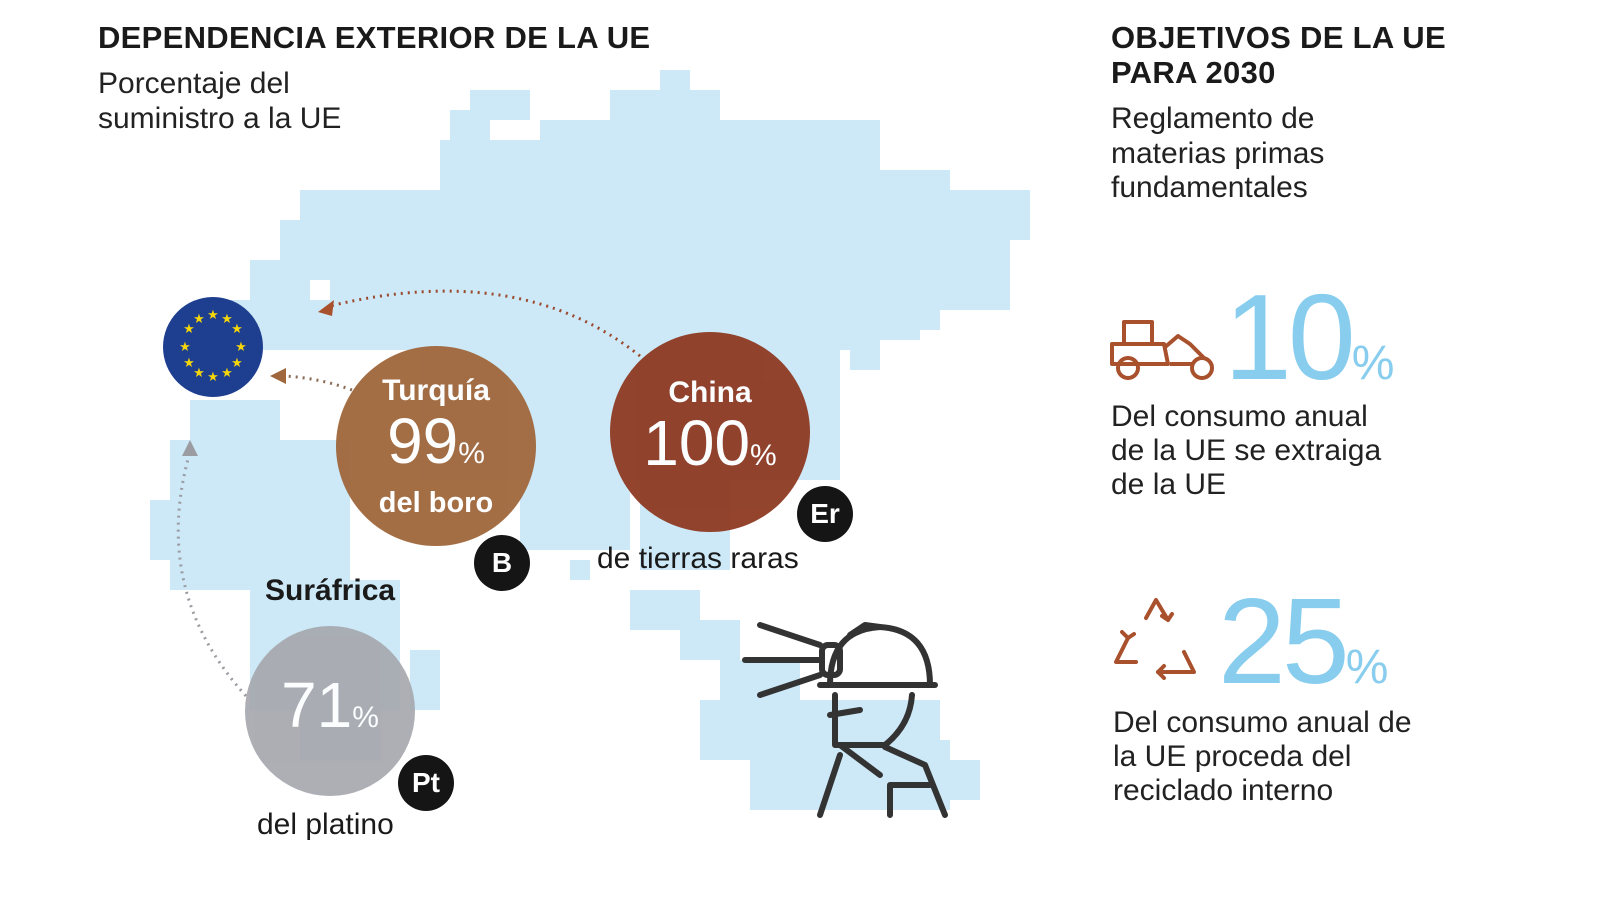 The image size is (1600, 900). Describe the element at coordinates (190, 448) in the screenshot. I see `arrow-head-safrica` at that location.